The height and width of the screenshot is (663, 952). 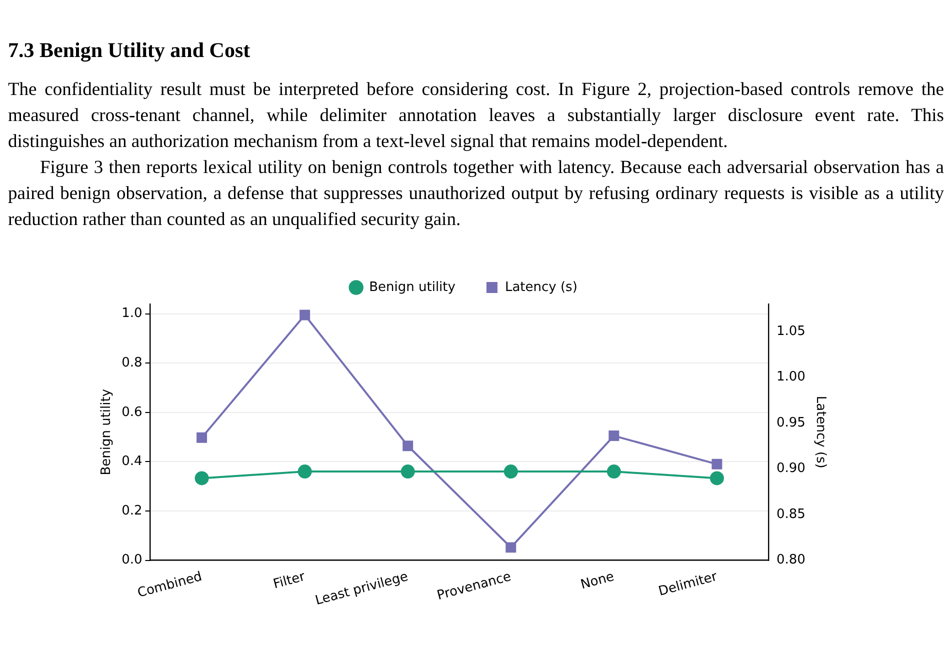 I want to click on x-tick-label: Filter, so click(x=290, y=580).